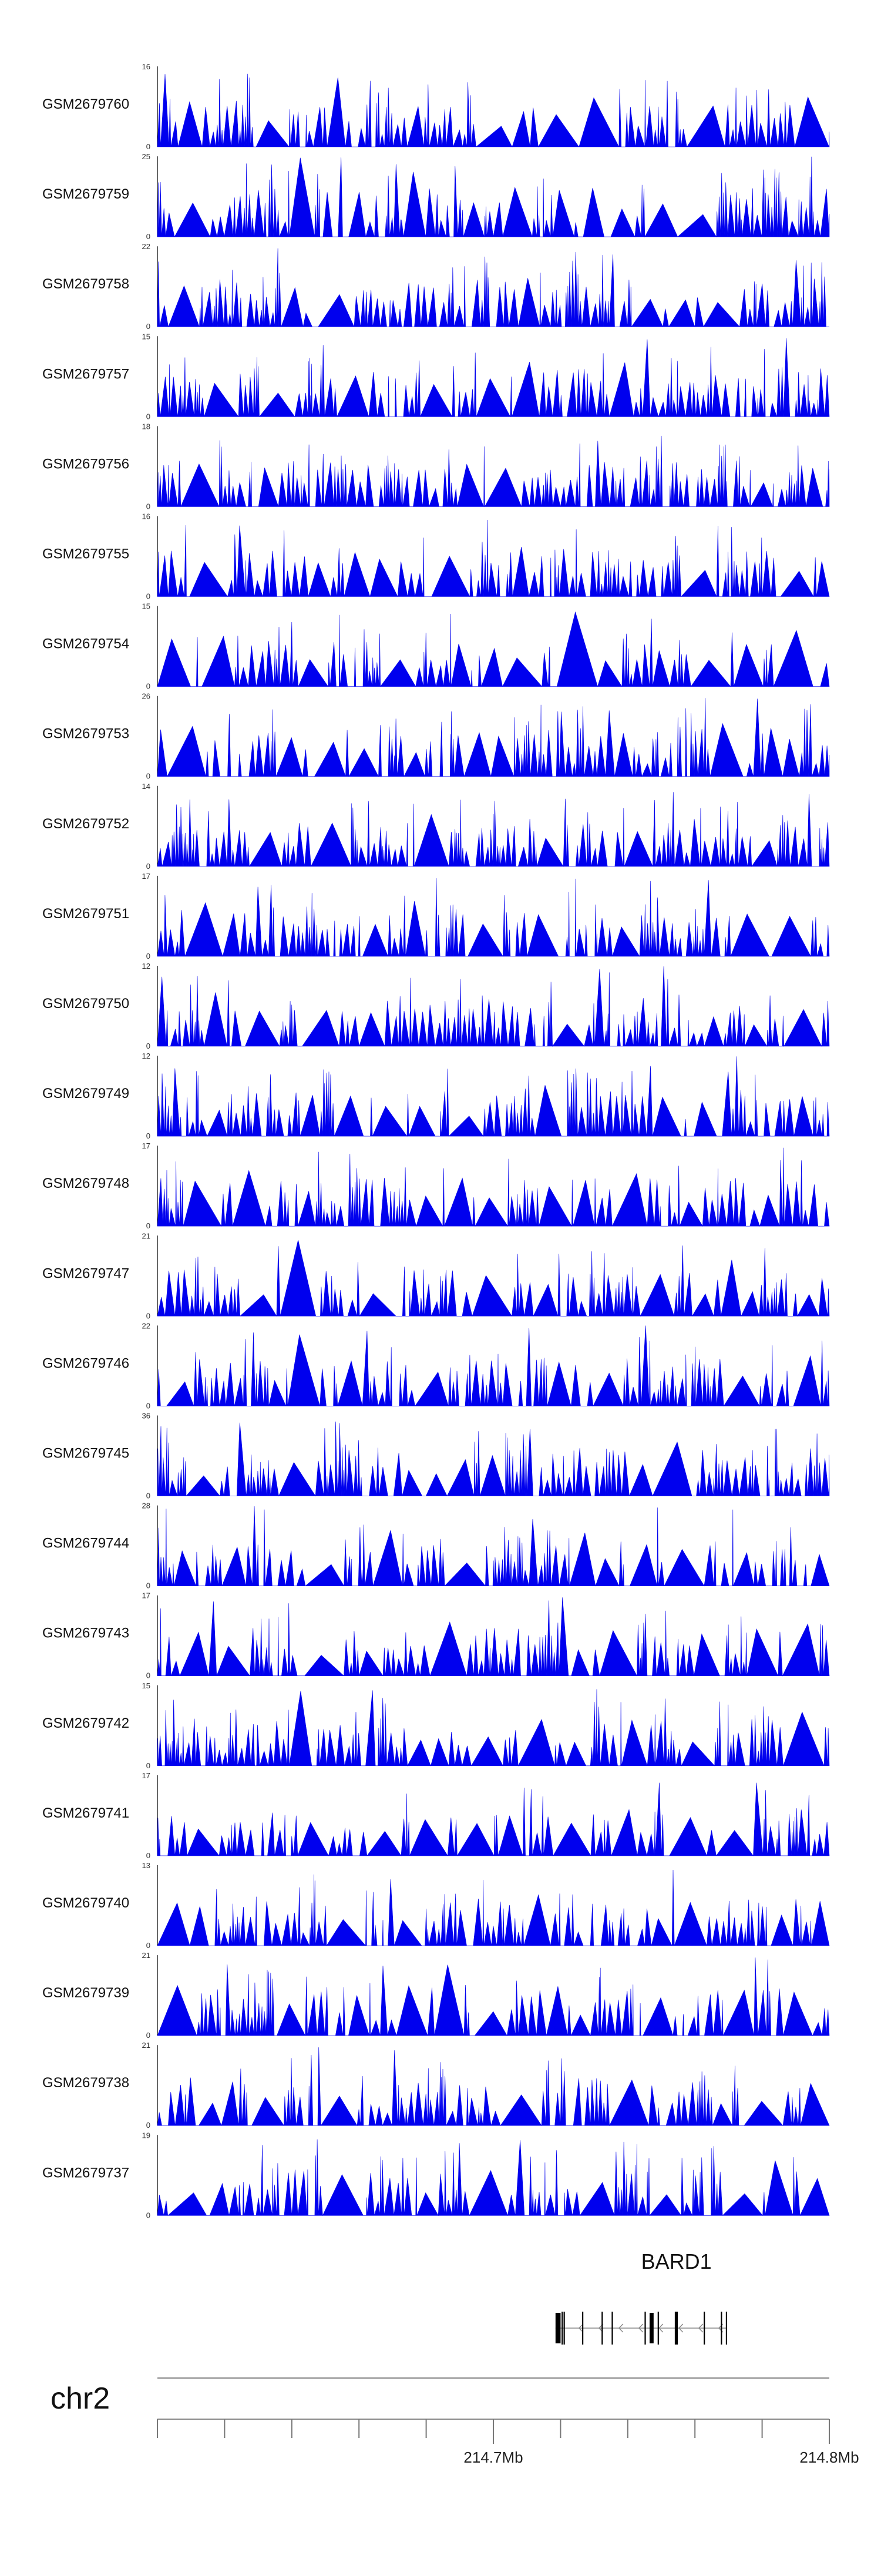 The image size is (881, 2576). I want to click on track-GSM2679756: GSM2679756 18 0, so click(436, 467).